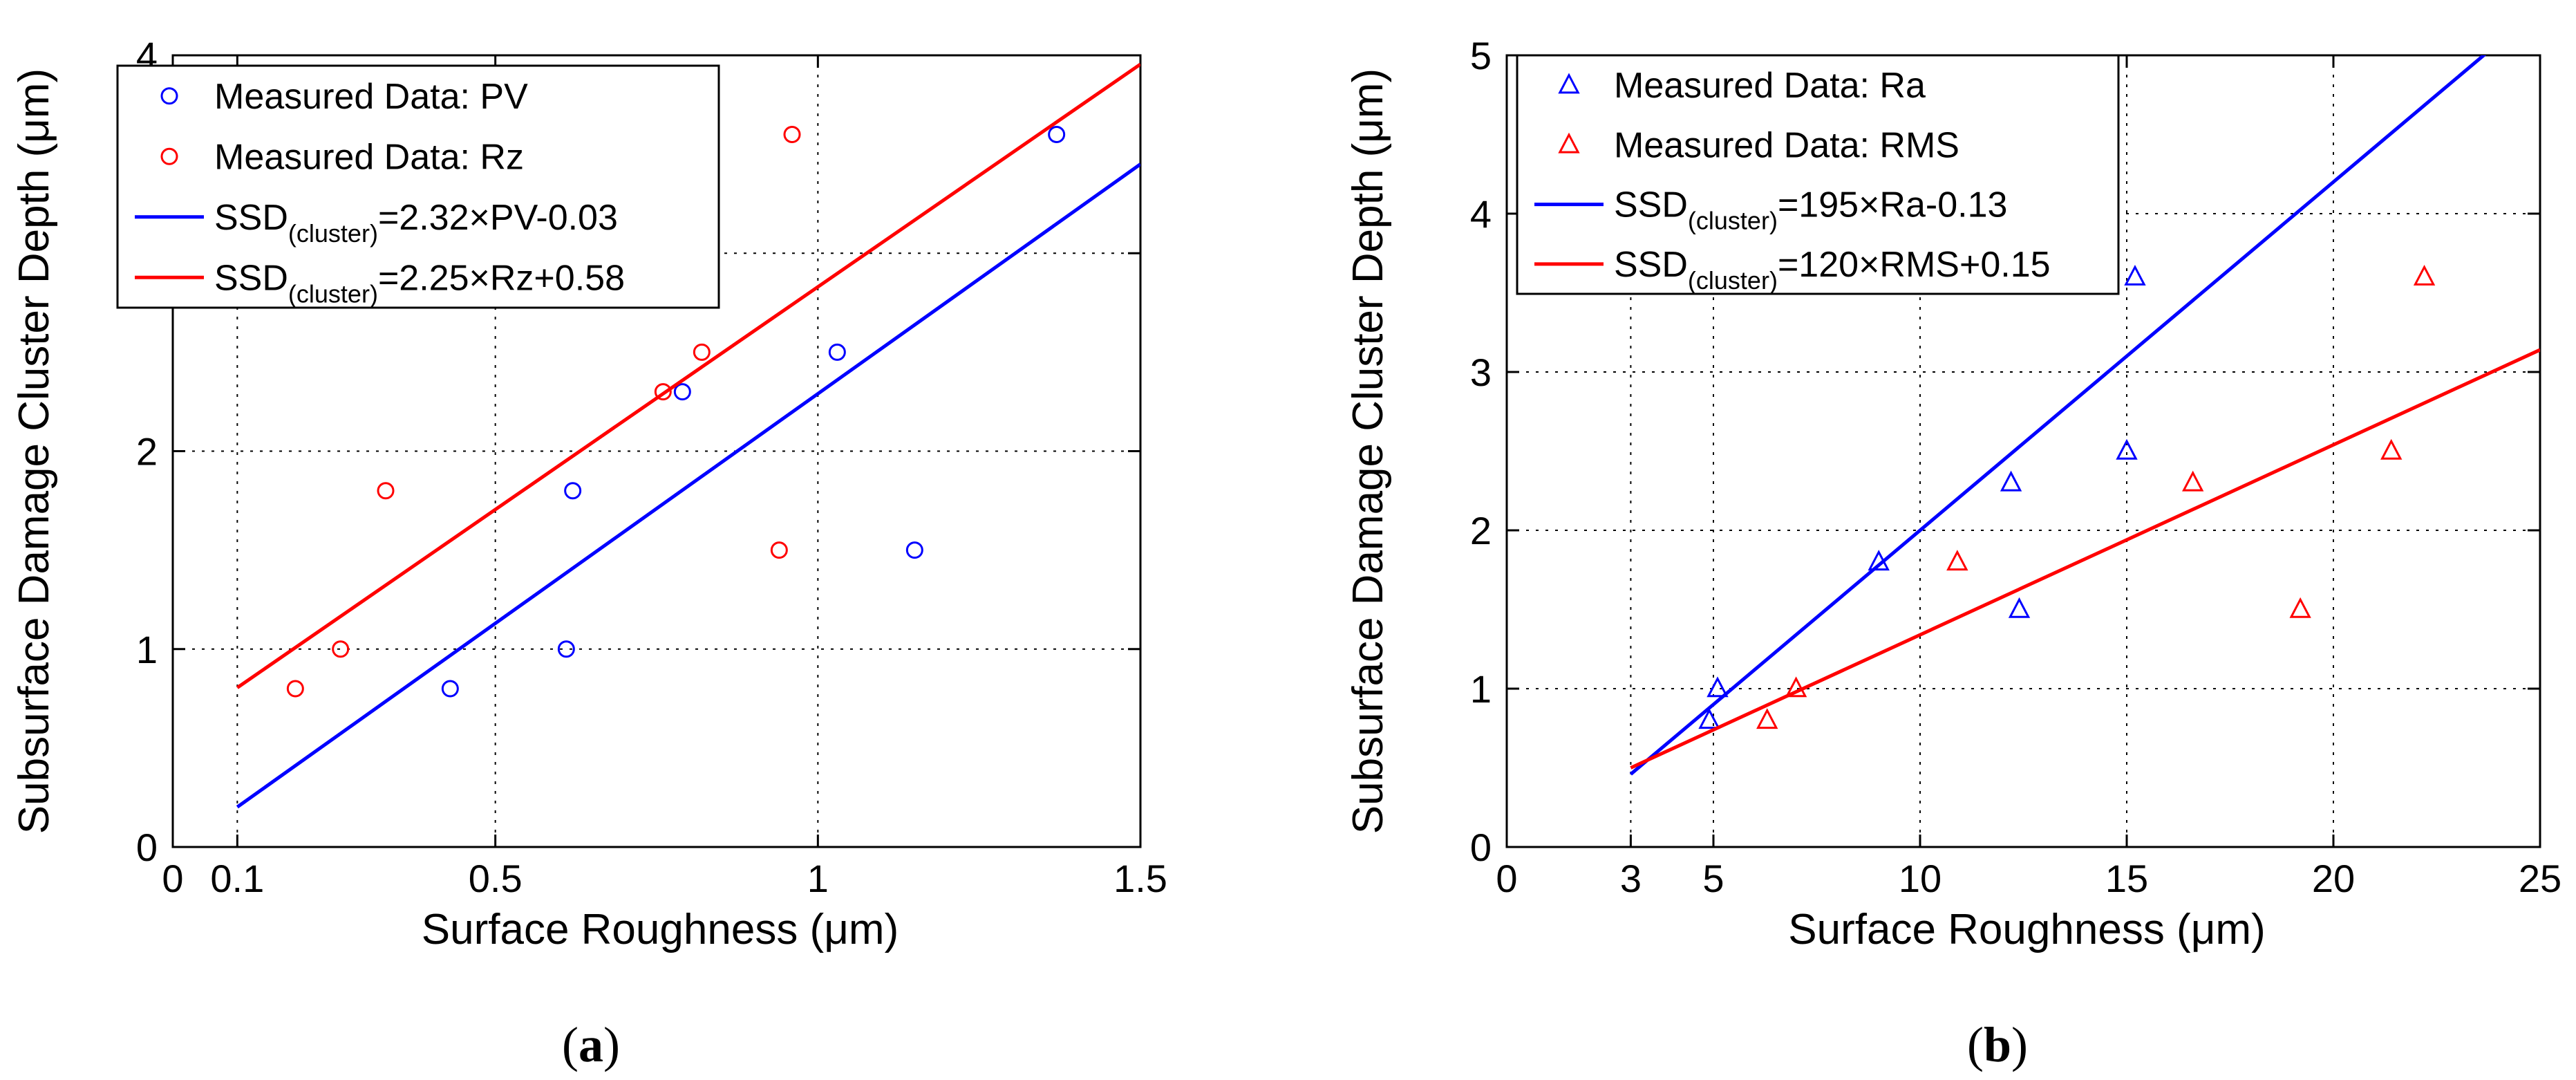 Image resolution: width=2576 pixels, height=1080 pixels. What do you see at coordinates (2085, 559) in the screenshot?
I see `fit-line-ff0000` at bounding box center [2085, 559].